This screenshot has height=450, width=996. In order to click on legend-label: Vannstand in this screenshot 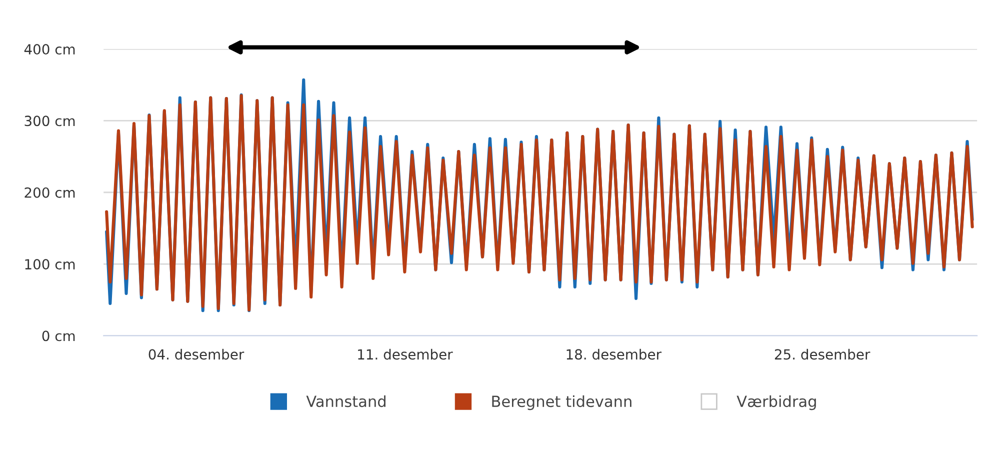, I will do `click(346, 401)`.